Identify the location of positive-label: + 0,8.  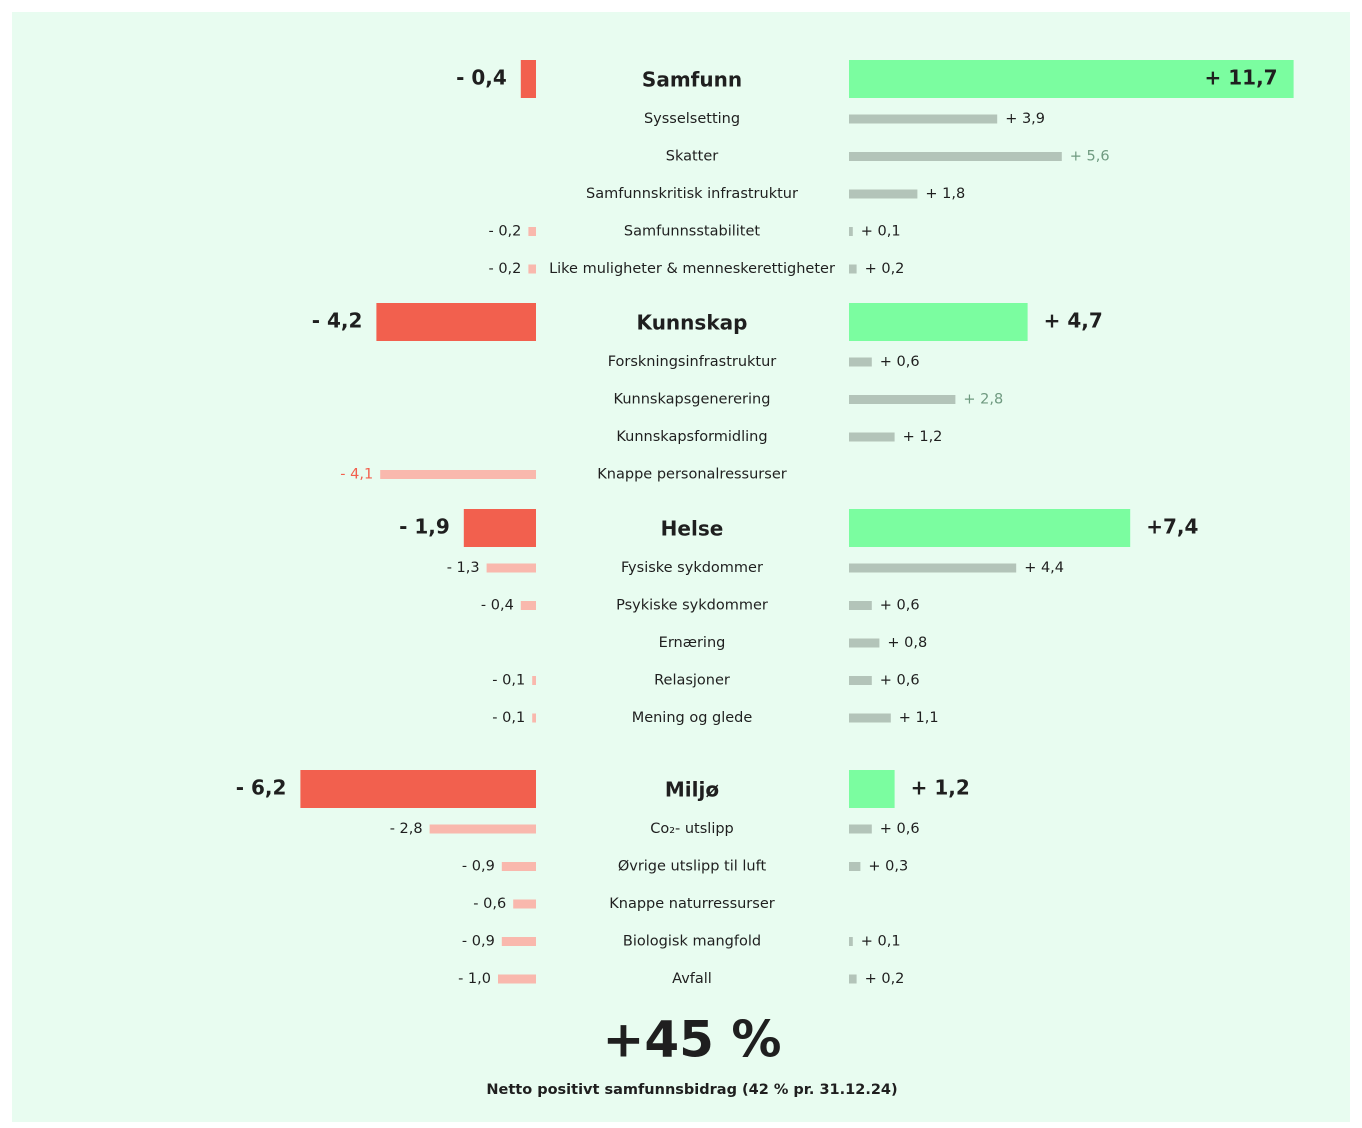
(907, 643).